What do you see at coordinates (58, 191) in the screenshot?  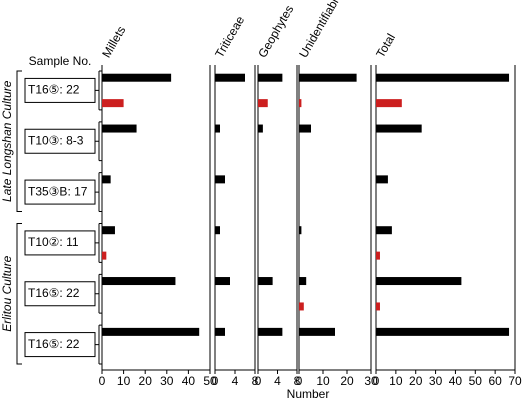 I see `sample-label: T35③B: 17` at bounding box center [58, 191].